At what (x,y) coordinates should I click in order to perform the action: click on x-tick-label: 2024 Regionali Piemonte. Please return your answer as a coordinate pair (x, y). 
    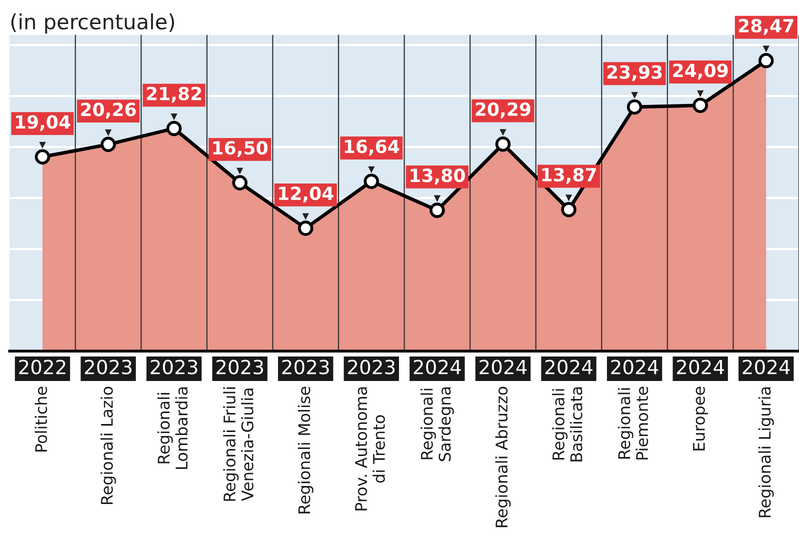
    Looking at the image, I should click on (634, 410).